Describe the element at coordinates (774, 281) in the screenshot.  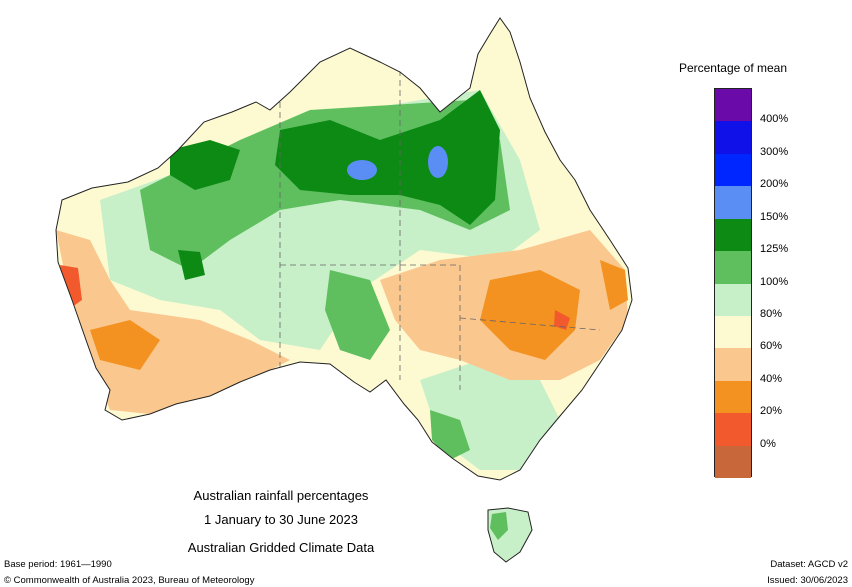
I see `legend-label: 100%` at that location.